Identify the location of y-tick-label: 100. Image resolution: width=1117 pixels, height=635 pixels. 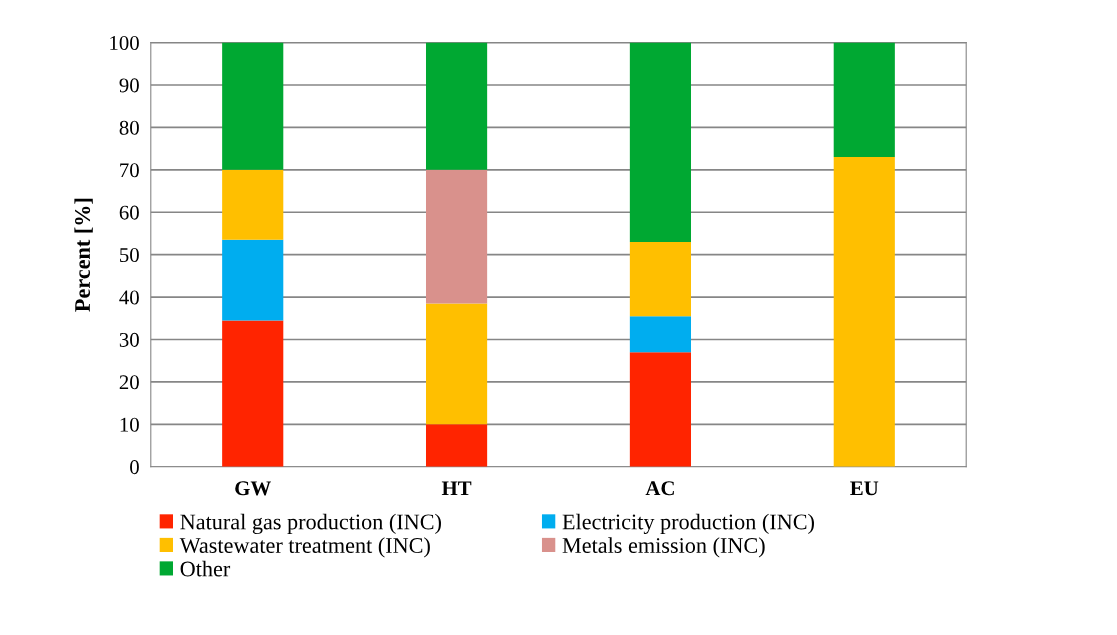
(124, 42).